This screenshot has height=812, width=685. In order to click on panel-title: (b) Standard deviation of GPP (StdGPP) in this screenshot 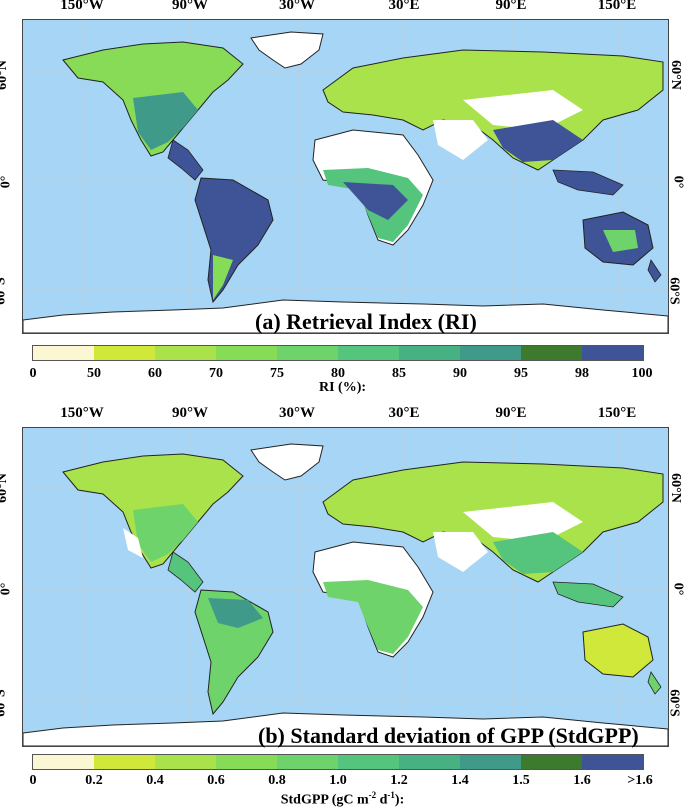, I will do `click(448, 735)`.